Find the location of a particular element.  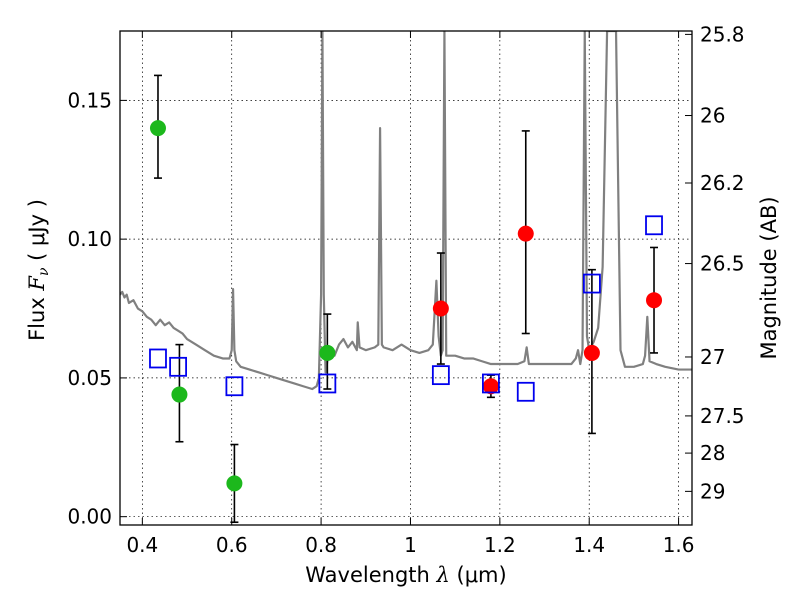

x-tick-label: 0.6 is located at coordinates (232, 545).